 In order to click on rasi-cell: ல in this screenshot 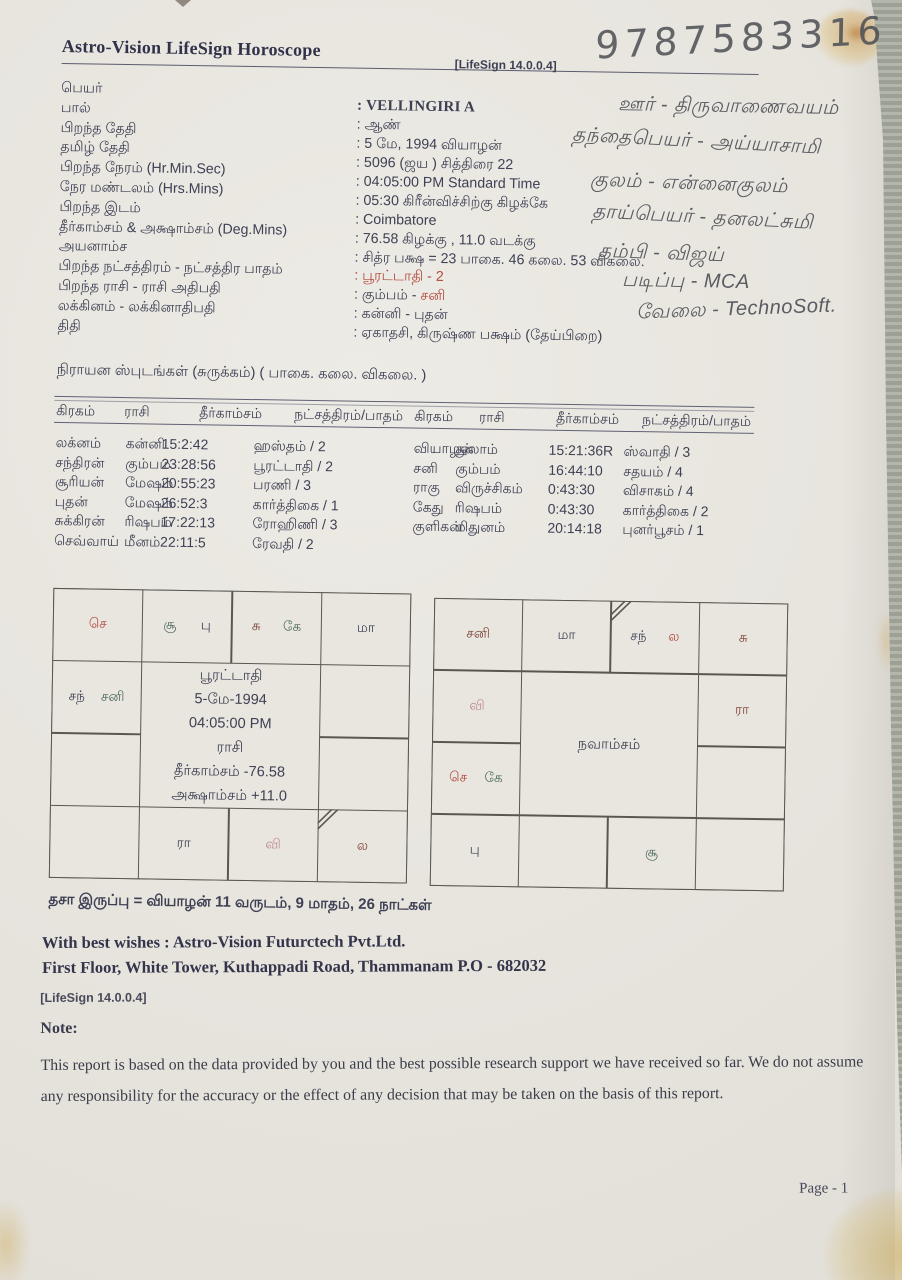, I will do `click(361, 844)`.